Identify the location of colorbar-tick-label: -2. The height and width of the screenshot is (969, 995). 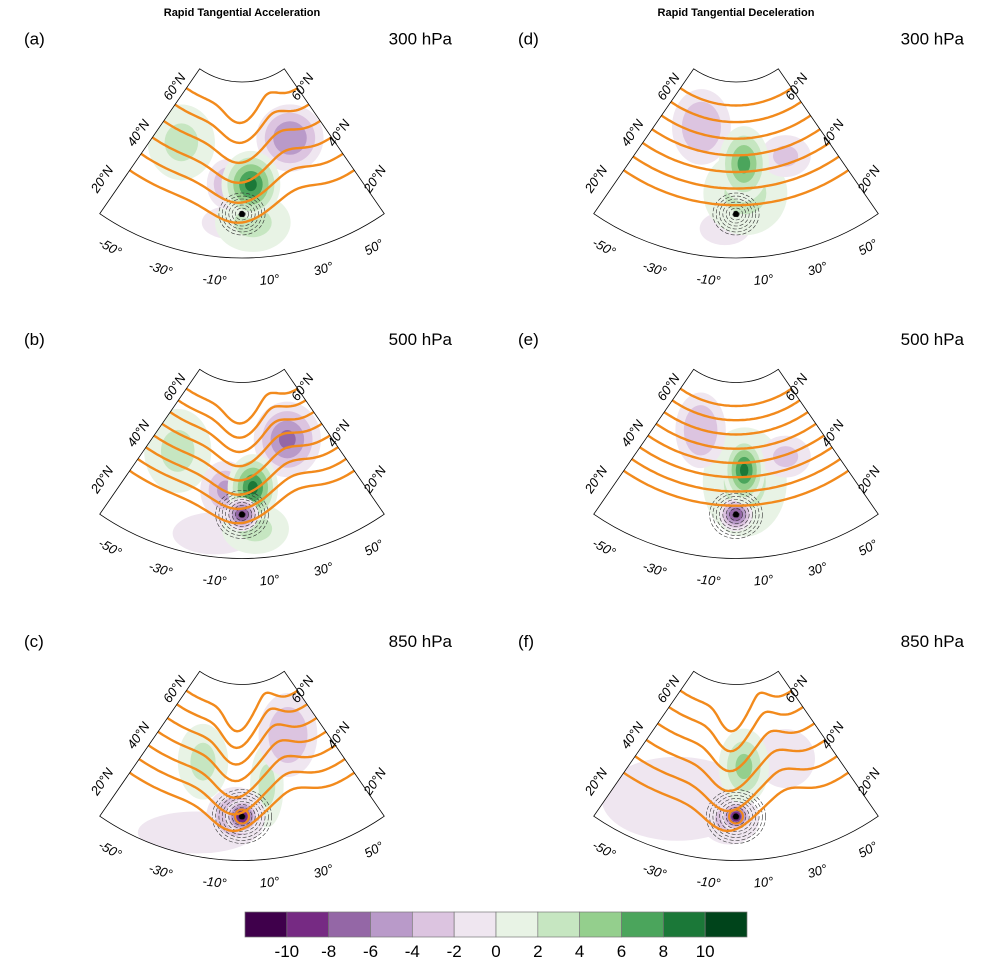
(454, 951).